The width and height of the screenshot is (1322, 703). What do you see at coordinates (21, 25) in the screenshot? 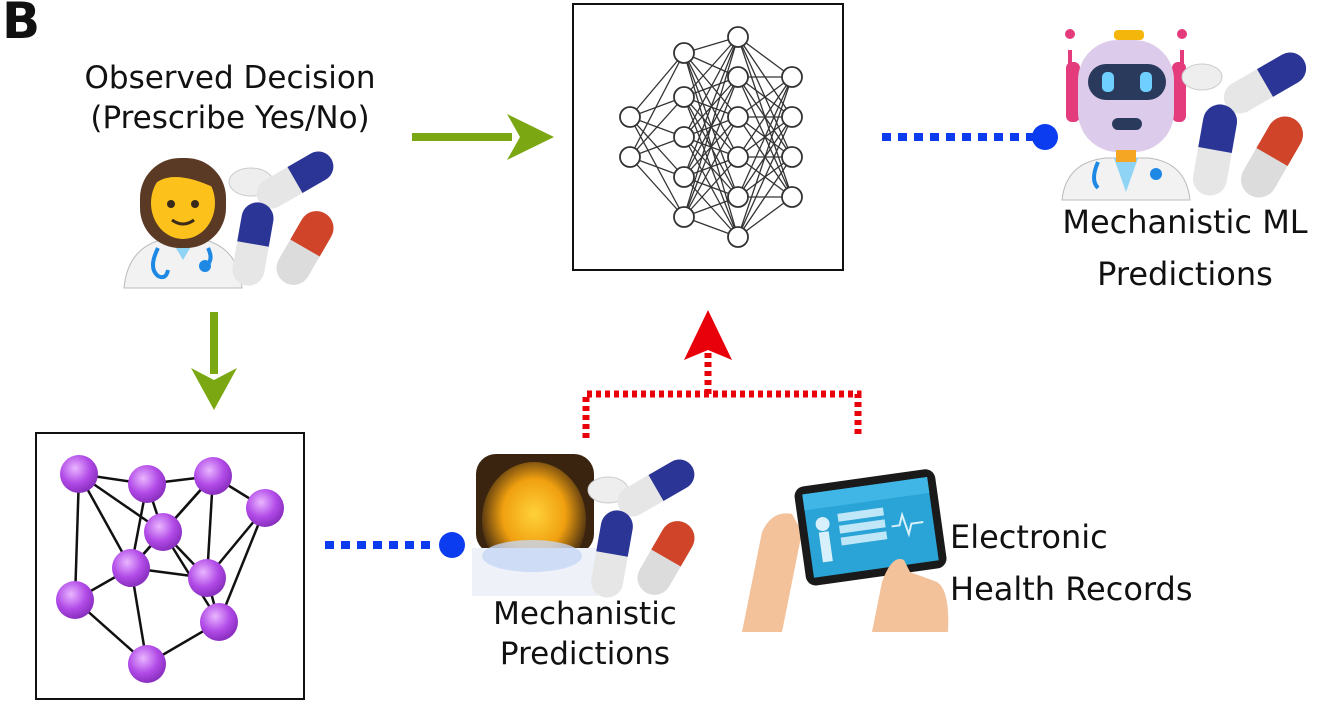
I see `panel-letter: B` at bounding box center [21, 25].